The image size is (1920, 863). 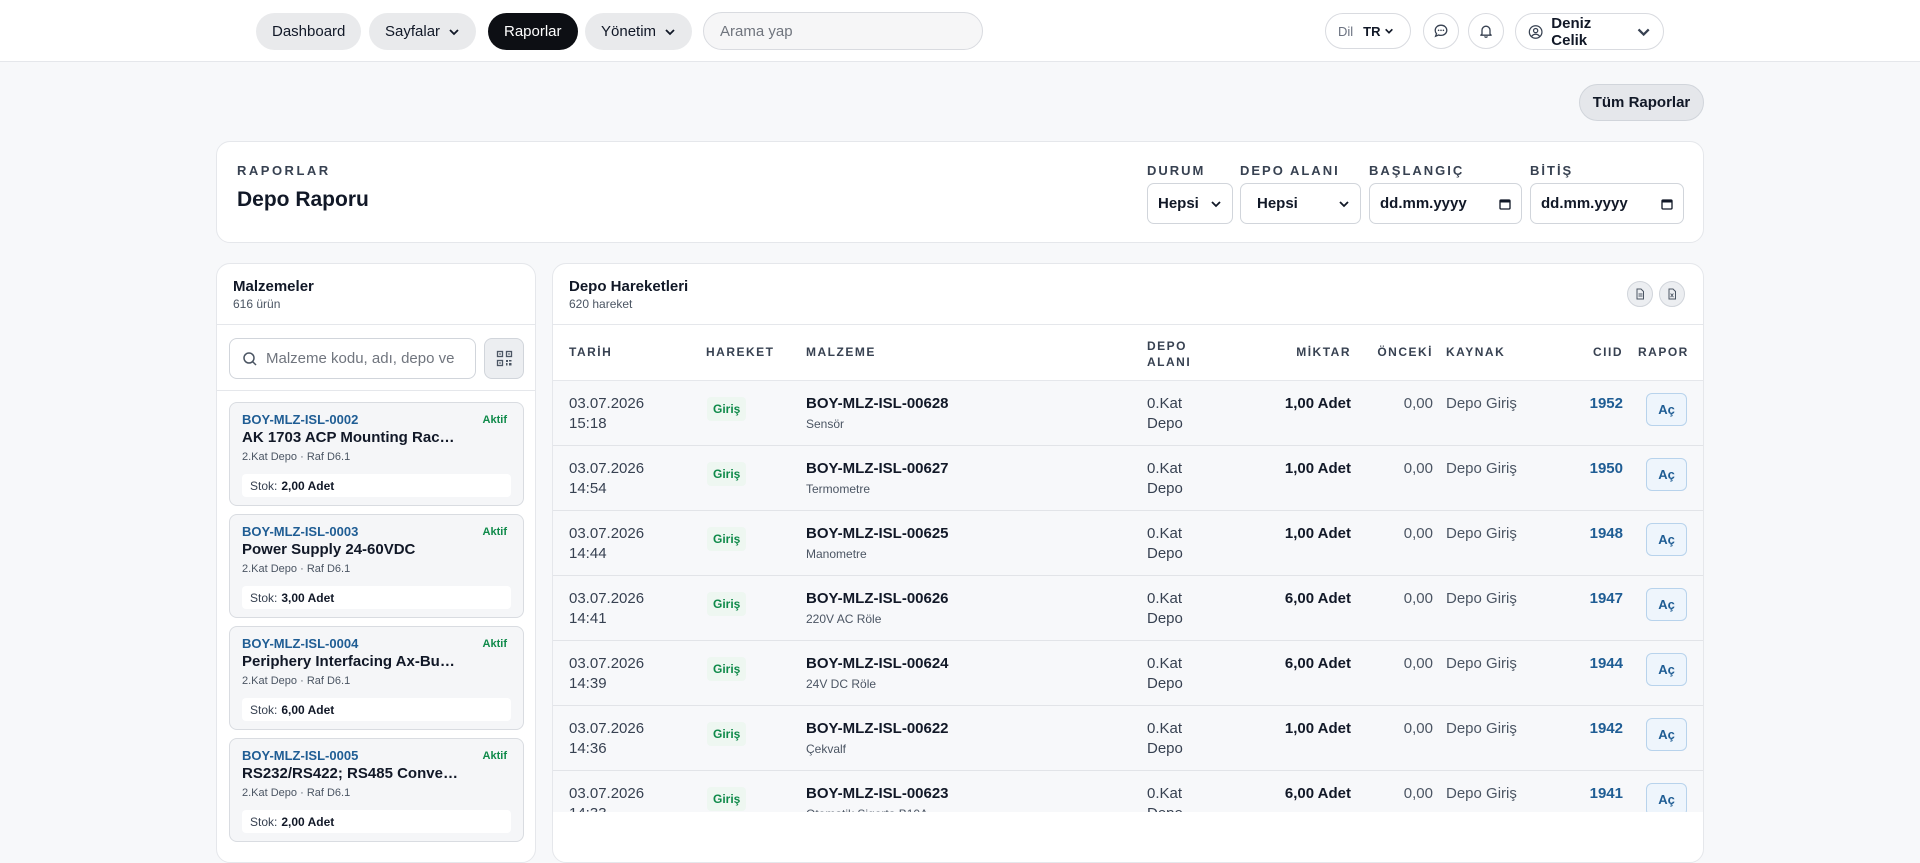 I want to click on user-name: Deniz Celik, so click(x=1571, y=31).